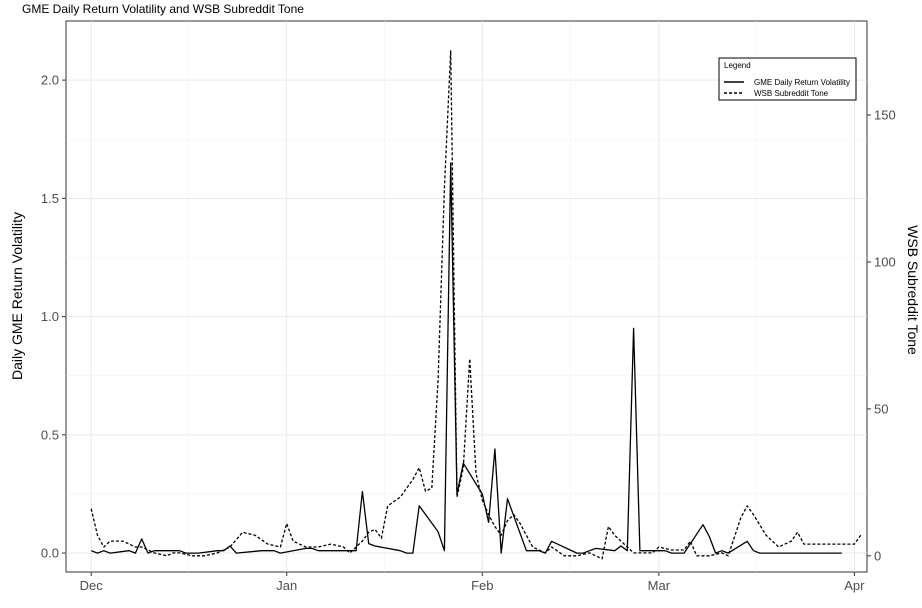  I want to click on x-tick-label: Apr, so click(854, 585).